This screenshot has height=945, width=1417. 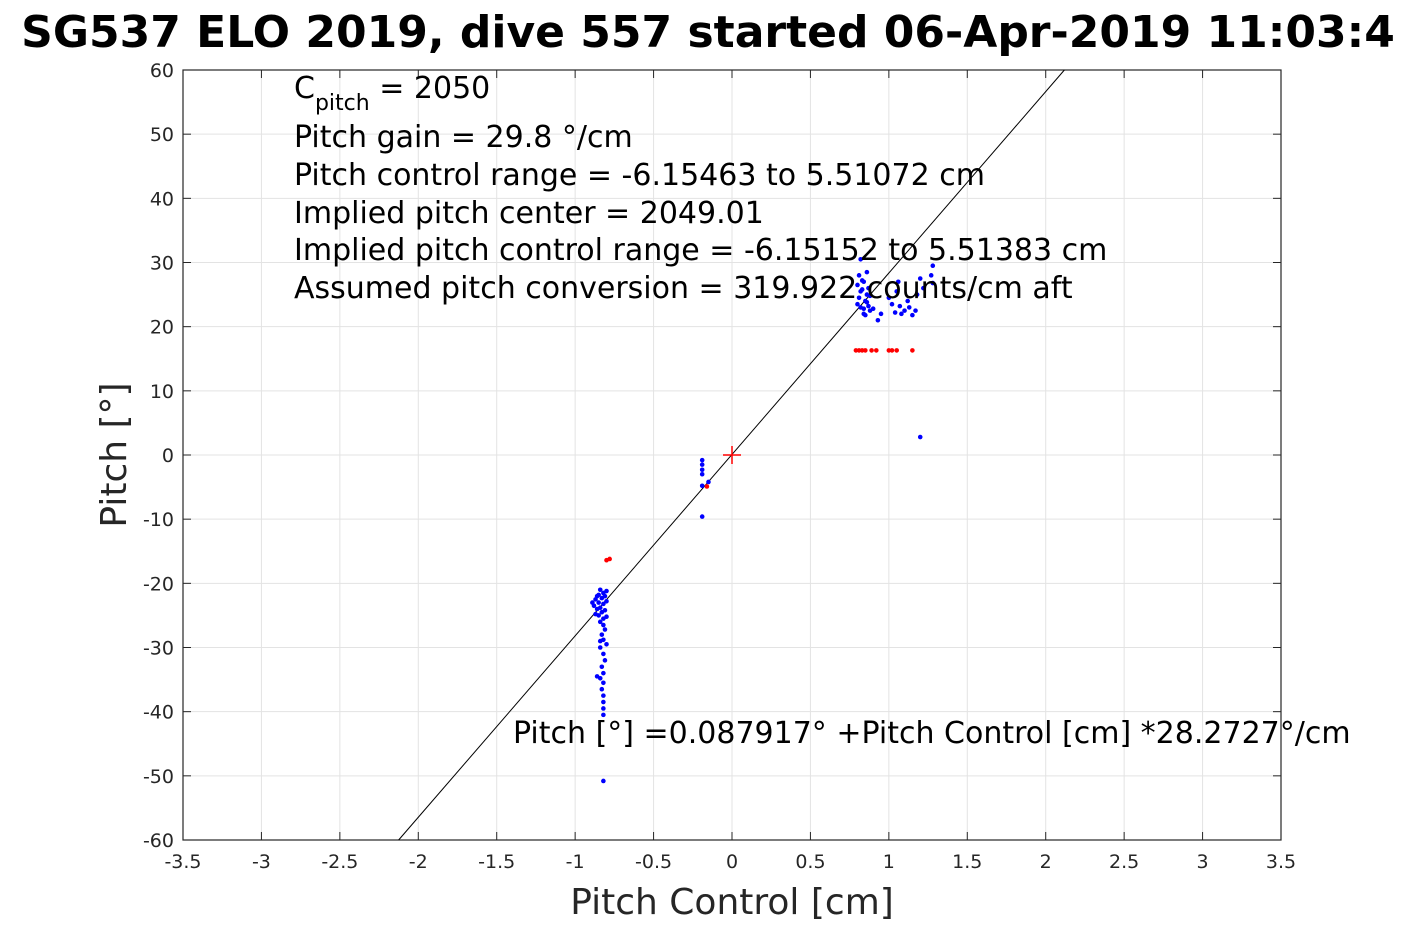 I want to click on y-tick-label: -20, so click(x=158, y=584).